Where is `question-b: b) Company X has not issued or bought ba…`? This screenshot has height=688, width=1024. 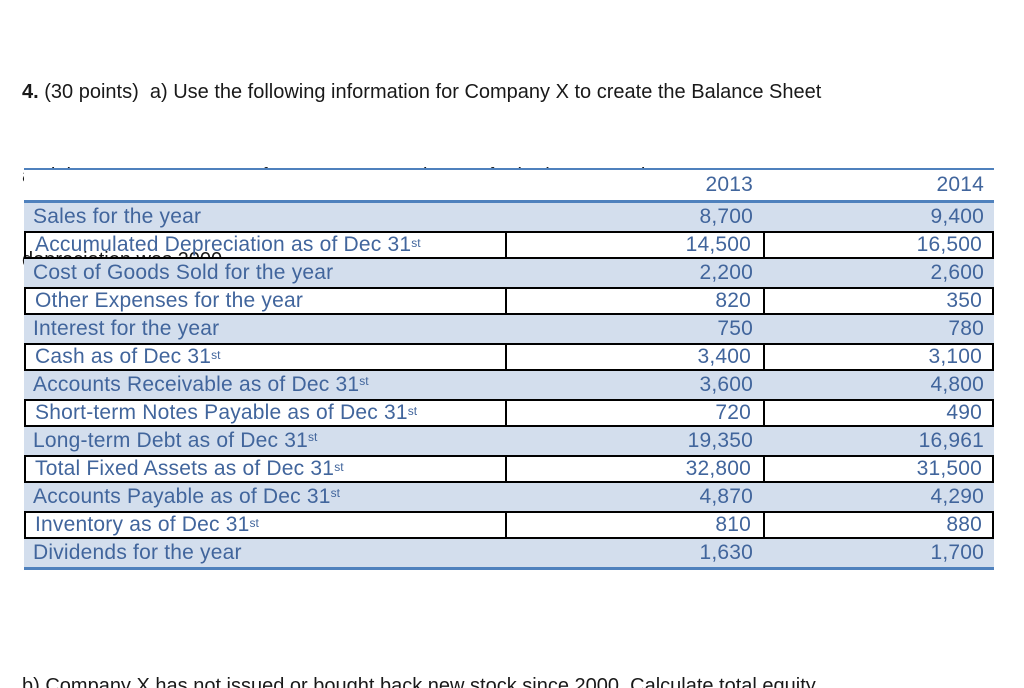 question-b: b) Company X has not issued or bought ba… is located at coordinates (482, 652).